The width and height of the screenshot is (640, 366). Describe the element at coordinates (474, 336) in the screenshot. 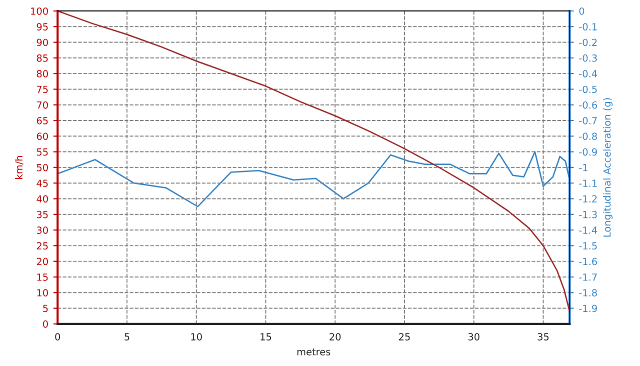

I see `x-tick-label: 30` at that location.